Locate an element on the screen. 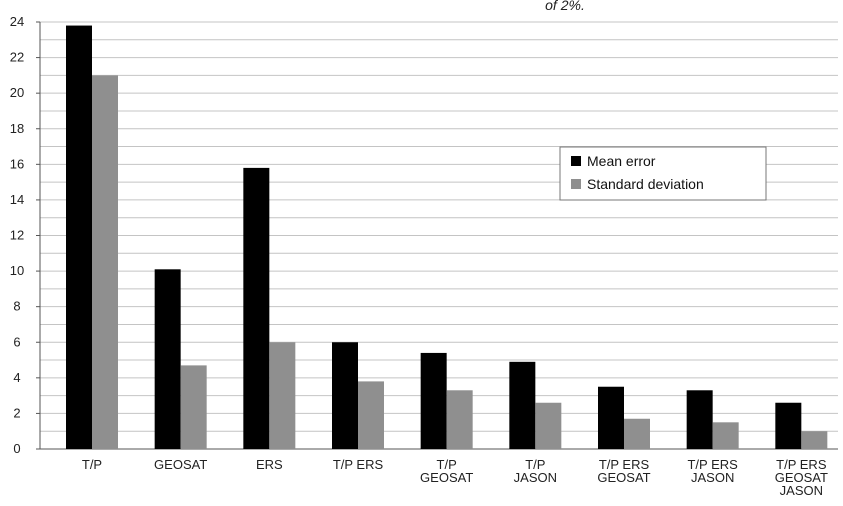 Image resolution: width=843 pixels, height=506 pixels. y-tick-label: 20 is located at coordinates (17, 92).